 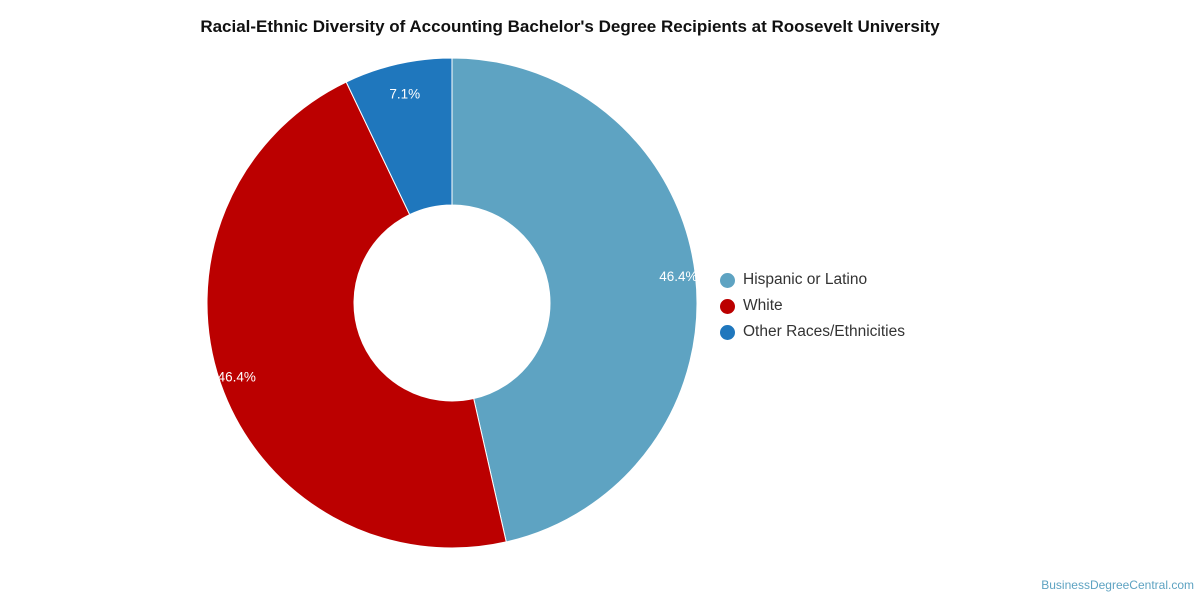 What do you see at coordinates (399, 136) in the screenshot?
I see `slice-other-races-ethnicities` at bounding box center [399, 136].